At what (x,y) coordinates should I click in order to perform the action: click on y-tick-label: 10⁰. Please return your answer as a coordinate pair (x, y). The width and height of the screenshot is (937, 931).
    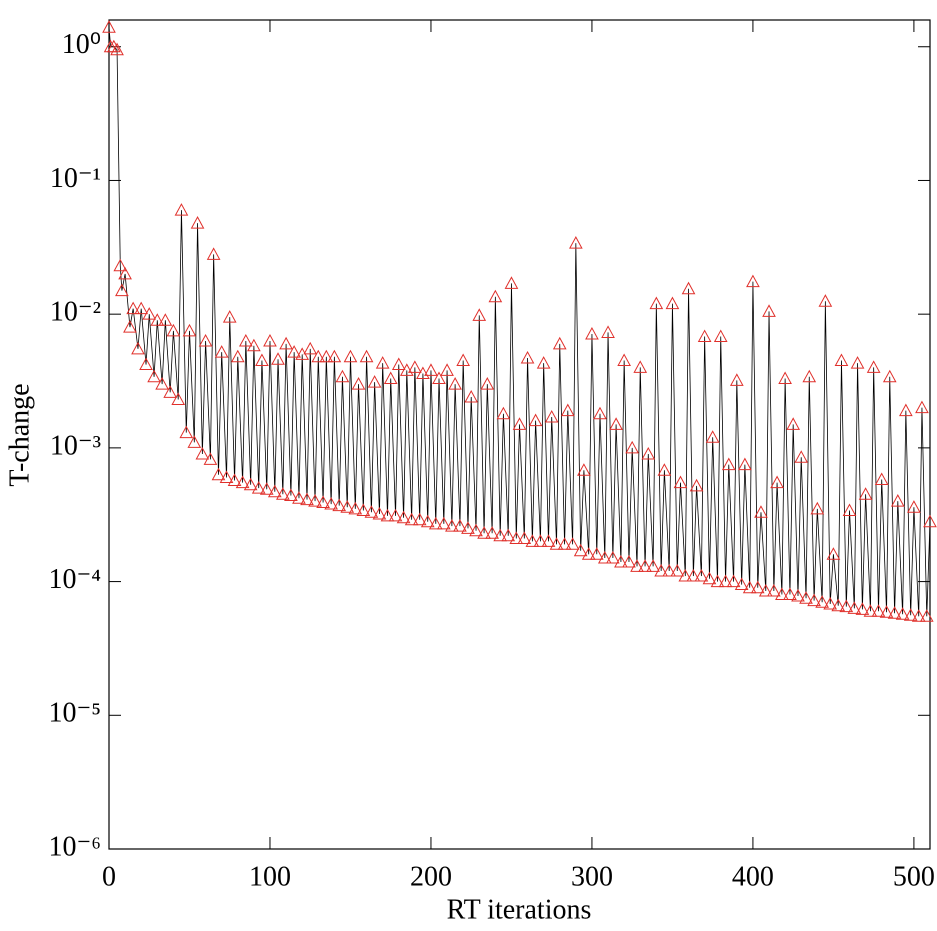
    Looking at the image, I should click on (81, 44).